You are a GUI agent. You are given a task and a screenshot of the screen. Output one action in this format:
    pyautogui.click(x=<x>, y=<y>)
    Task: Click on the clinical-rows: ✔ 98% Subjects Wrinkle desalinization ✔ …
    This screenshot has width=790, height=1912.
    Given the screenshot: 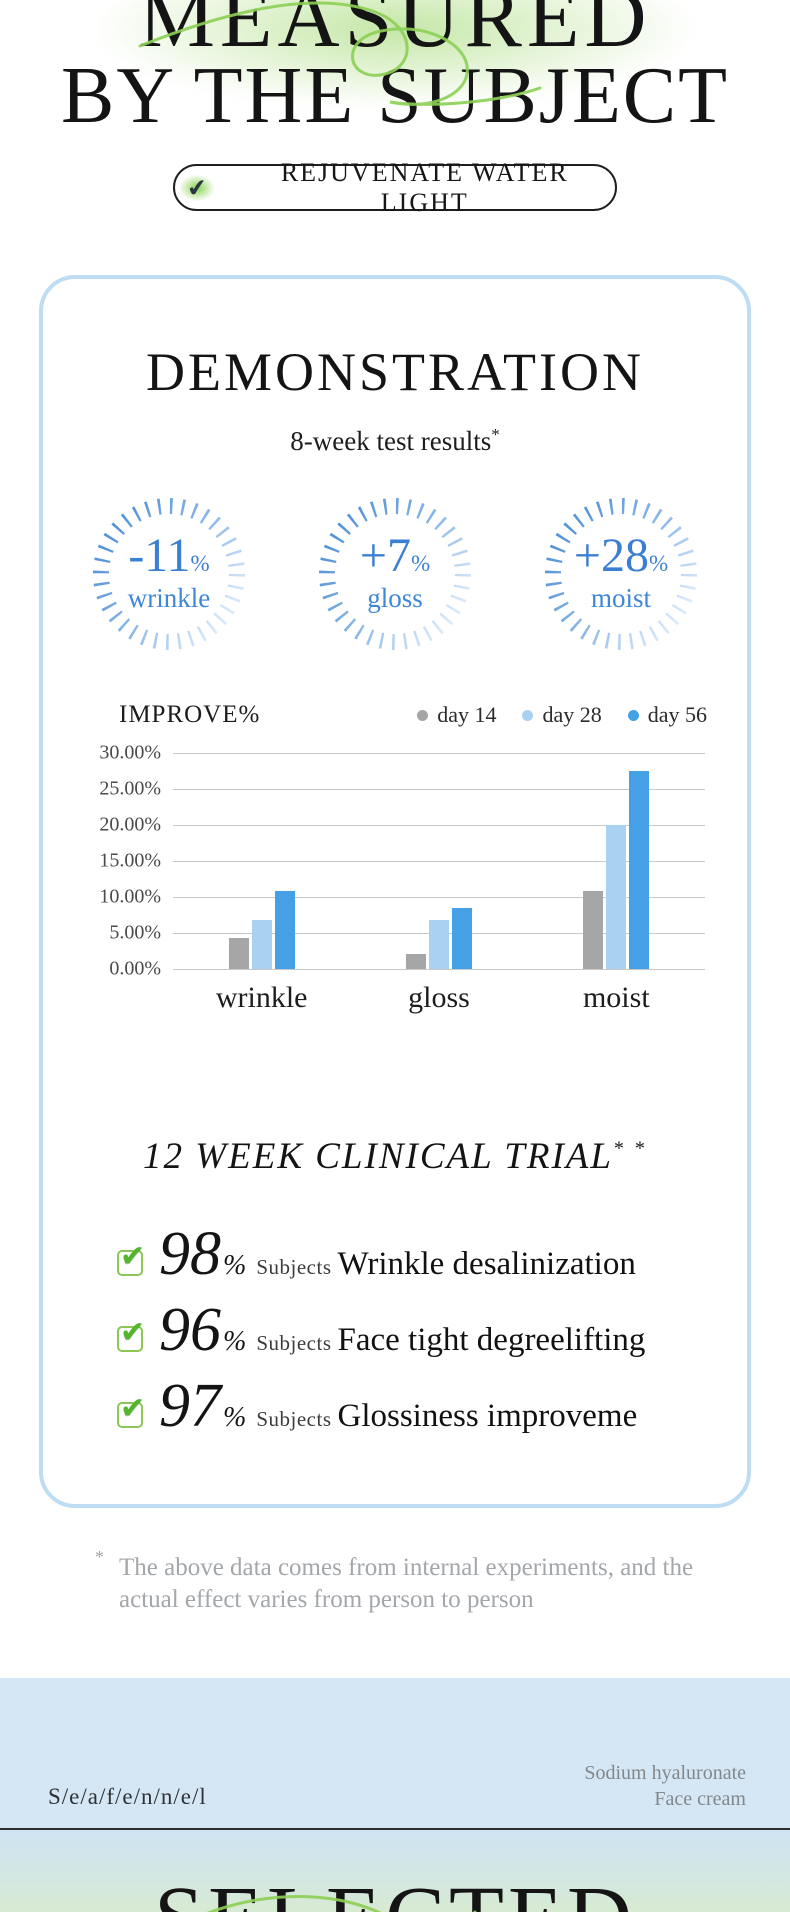 What is the action you would take?
    pyautogui.click(x=432, y=1334)
    